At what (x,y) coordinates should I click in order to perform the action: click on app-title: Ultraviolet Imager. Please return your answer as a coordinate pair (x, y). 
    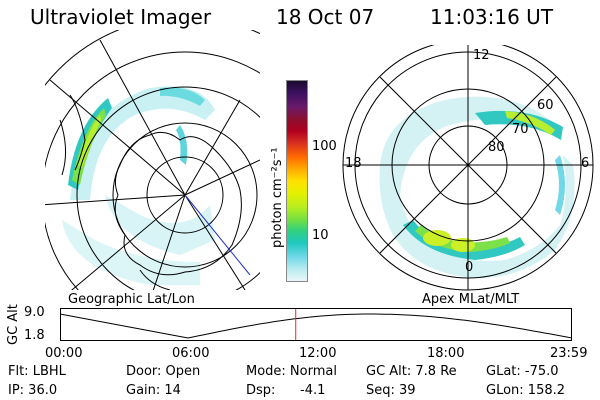
    Looking at the image, I should click on (121, 17).